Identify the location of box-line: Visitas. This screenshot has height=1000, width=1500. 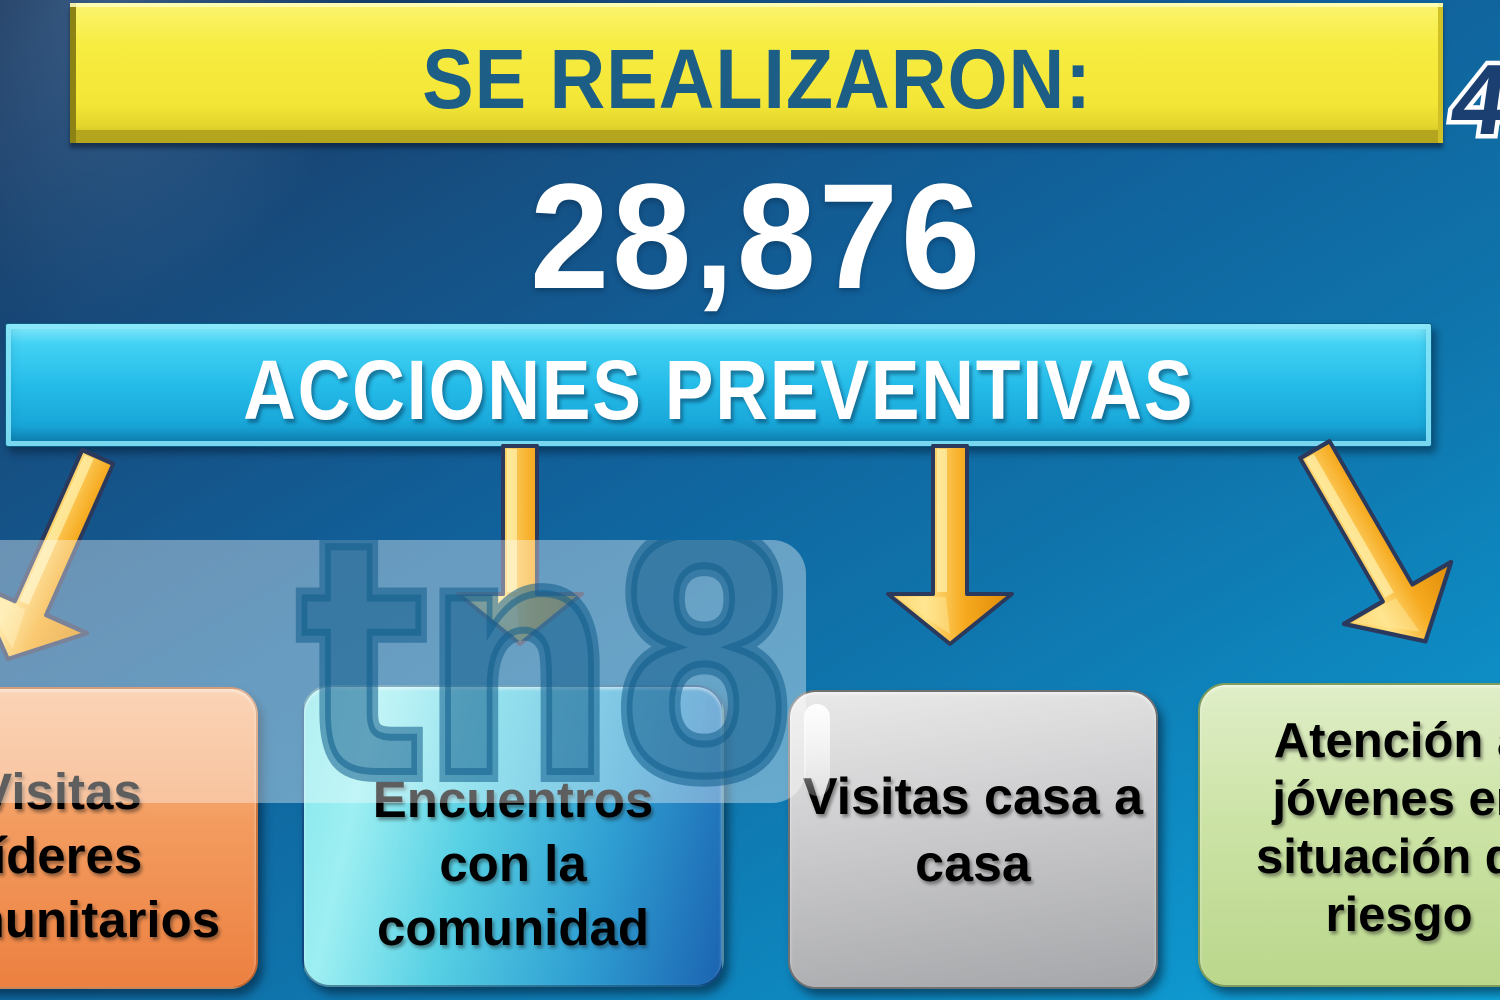
(71, 791).